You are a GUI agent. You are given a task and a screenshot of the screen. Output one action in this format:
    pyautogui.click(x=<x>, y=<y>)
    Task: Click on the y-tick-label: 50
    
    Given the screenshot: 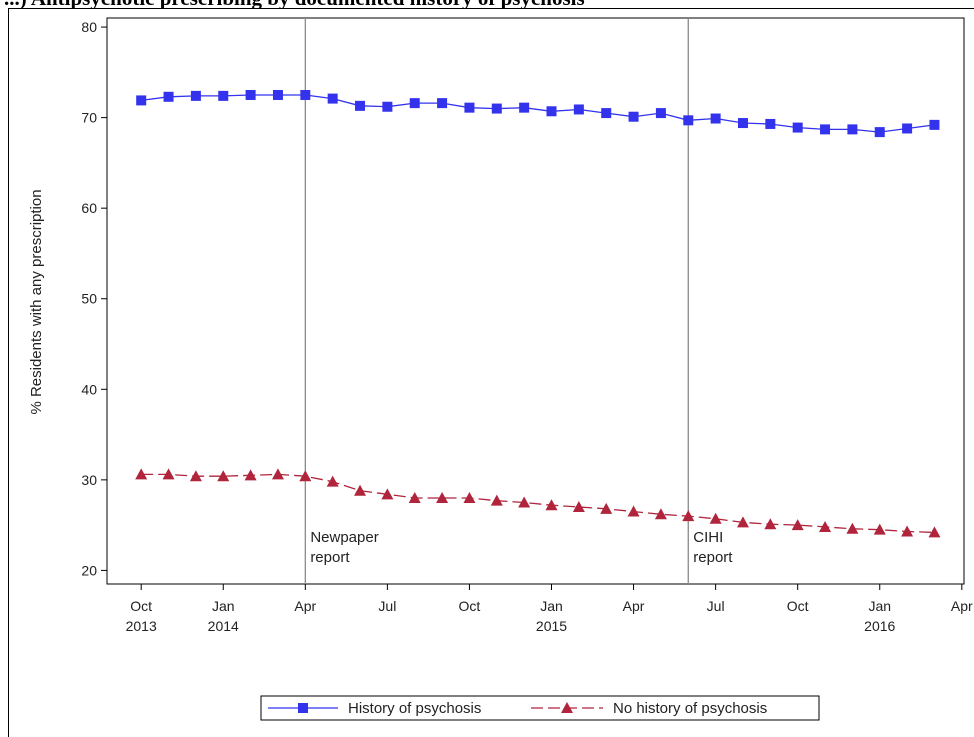 What is the action you would take?
    pyautogui.click(x=89, y=299)
    